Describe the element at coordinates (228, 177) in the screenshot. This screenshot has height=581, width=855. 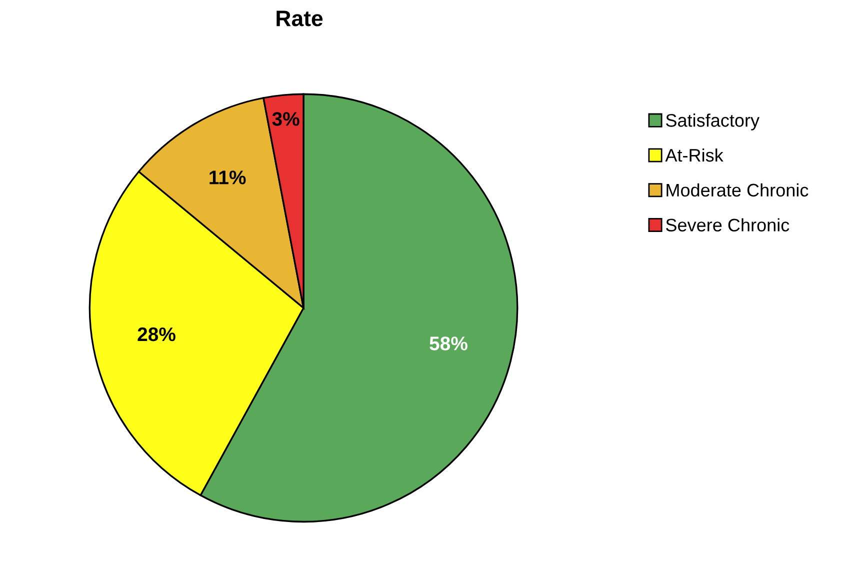
I see `data-label: 11%` at that location.